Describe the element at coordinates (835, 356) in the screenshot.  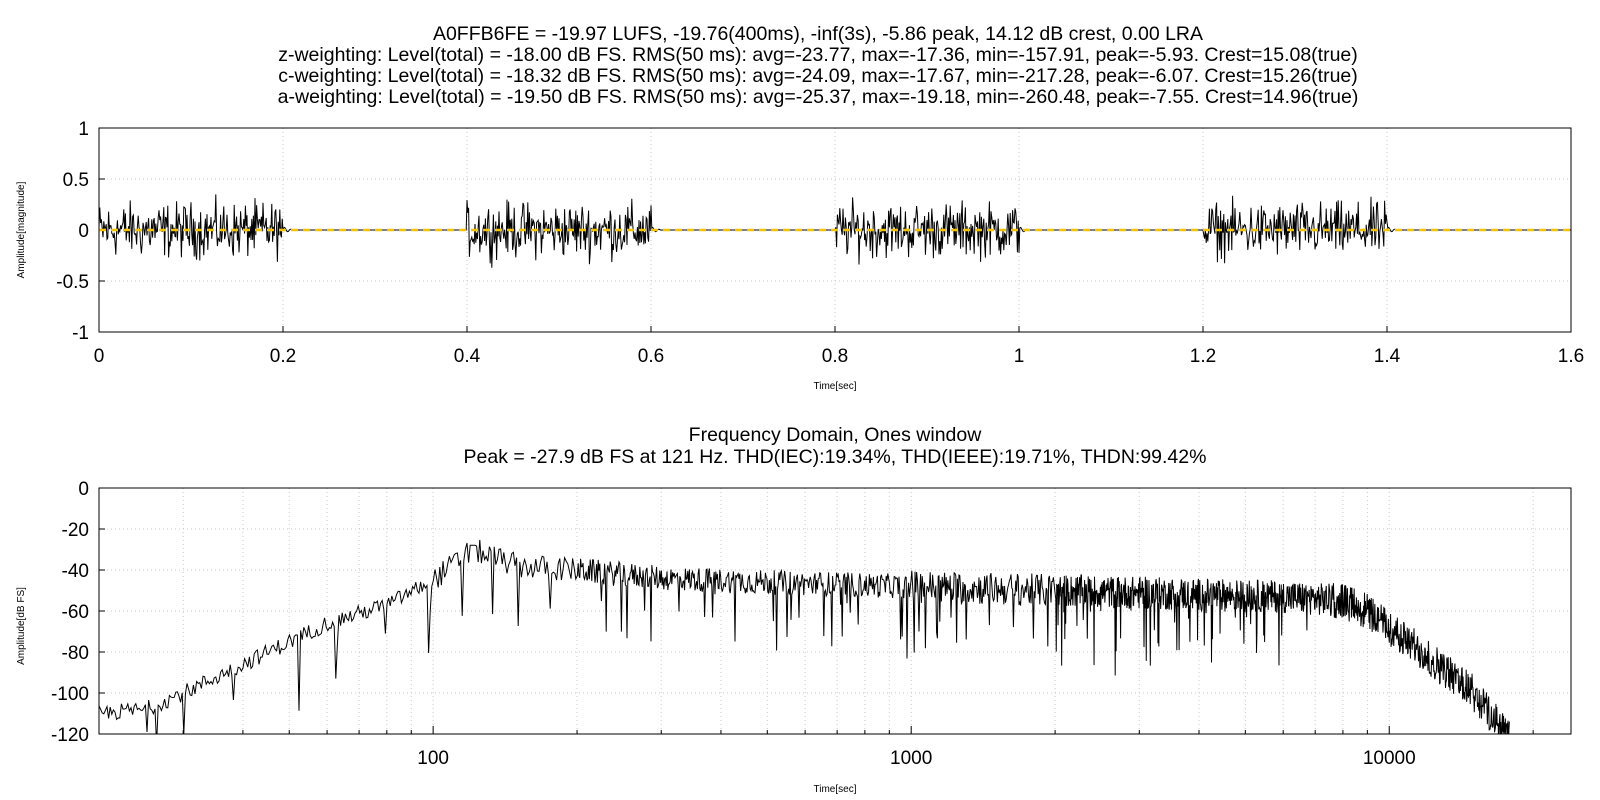
I see `time-x-tick-label: 0.8` at that location.